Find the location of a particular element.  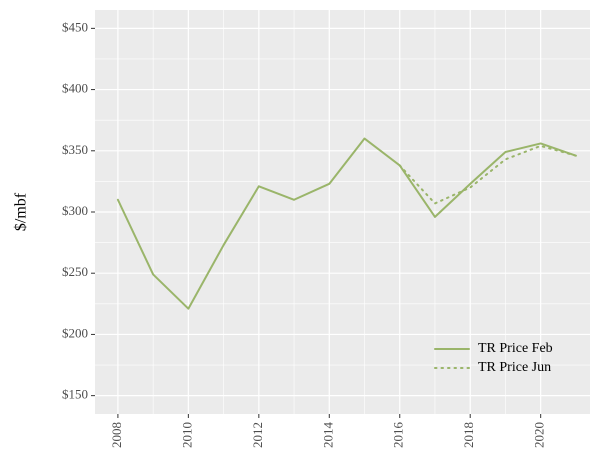

y-tick-label: $300 is located at coordinates (75, 210).